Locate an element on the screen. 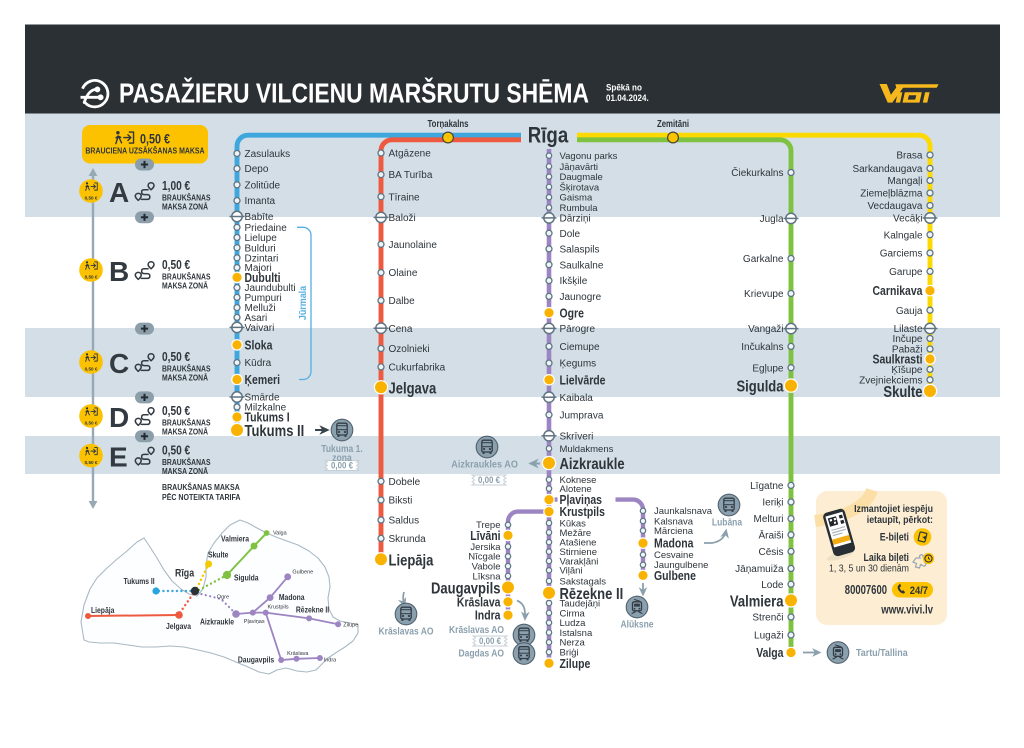  svg-text: Rēzekne II is located at coordinates (592, 594).